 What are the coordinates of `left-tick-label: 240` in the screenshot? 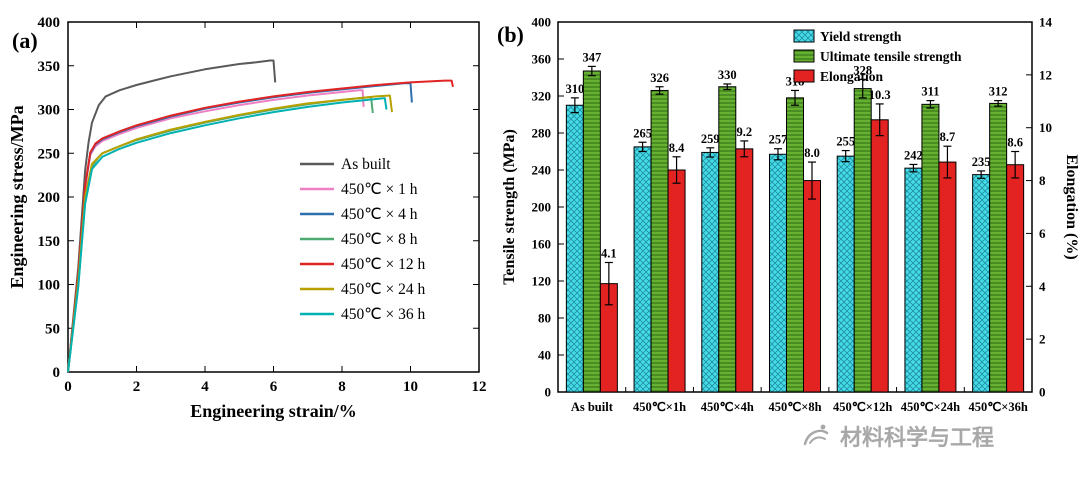 It's located at (542, 170).